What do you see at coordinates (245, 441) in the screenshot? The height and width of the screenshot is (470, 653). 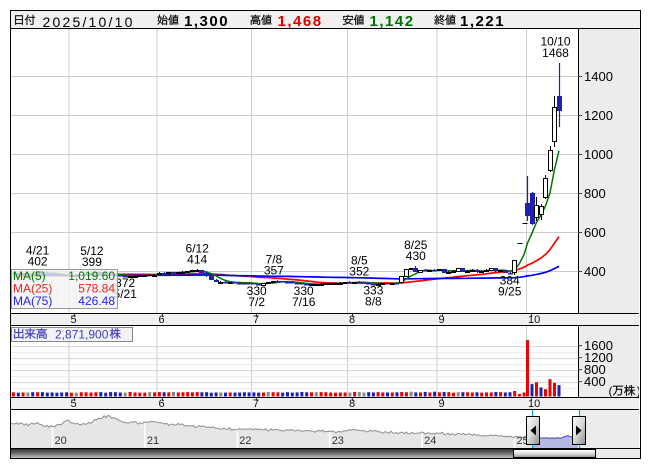 I see `svg-text: 22` at bounding box center [245, 441].